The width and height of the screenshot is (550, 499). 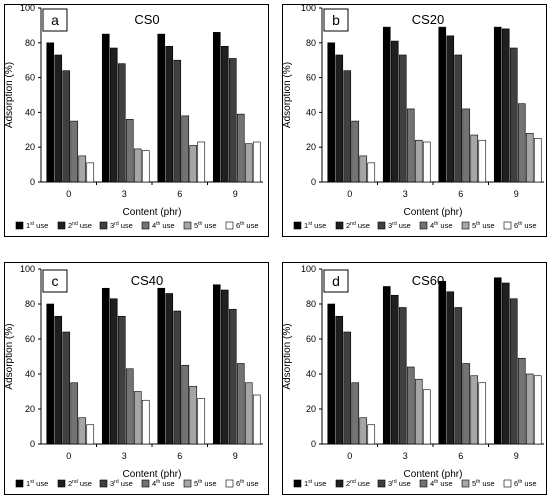 What do you see at coordinates (179, 194) in the screenshot?
I see `x-tick-label: 6` at bounding box center [179, 194].